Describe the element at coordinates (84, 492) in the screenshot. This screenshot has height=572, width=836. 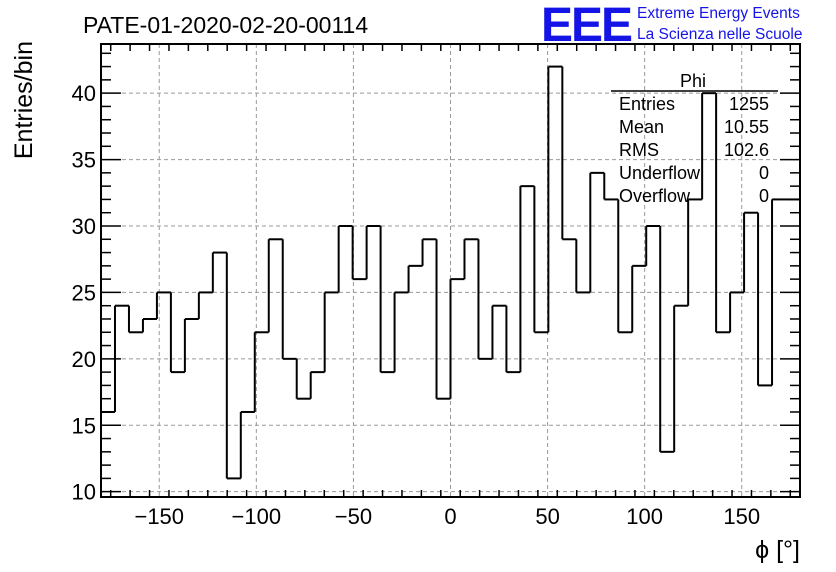
I see `y-tick-label: 10` at that location.